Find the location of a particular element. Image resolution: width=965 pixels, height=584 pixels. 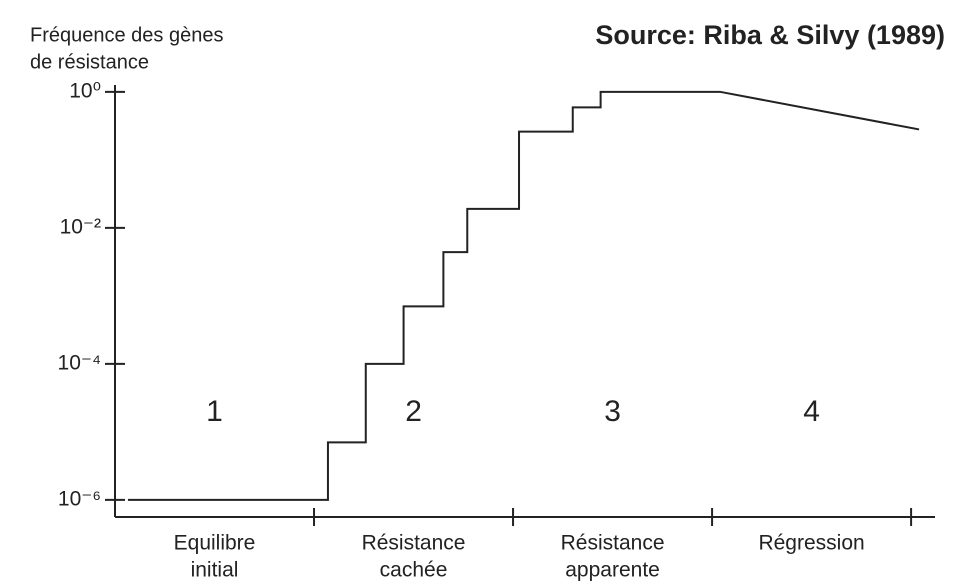

source: Source: Riba & Silvy (1989) is located at coordinates (770, 35).